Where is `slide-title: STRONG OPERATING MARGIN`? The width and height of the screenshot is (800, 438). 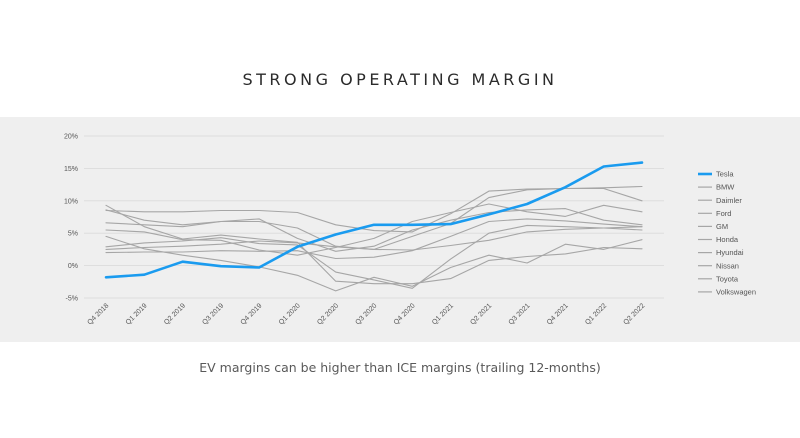
slide-title: STRONG OPERATING MARGIN is located at coordinates (400, 79).